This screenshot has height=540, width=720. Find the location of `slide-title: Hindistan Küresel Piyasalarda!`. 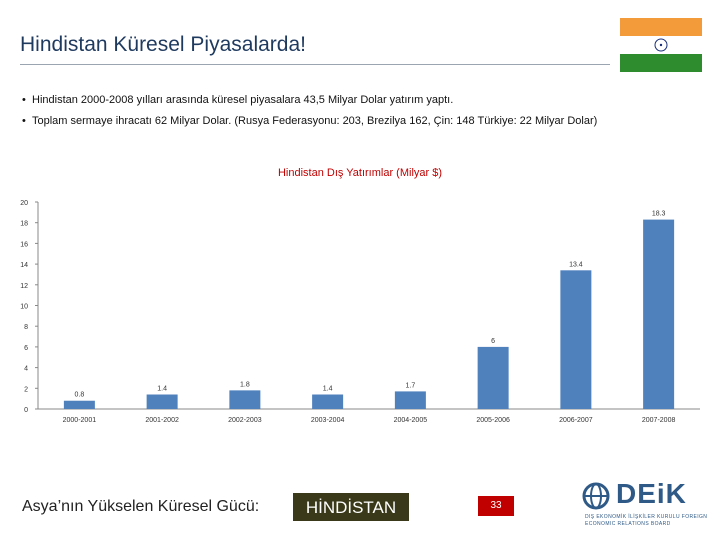

slide-title: Hindistan Küresel Piyasalarda! is located at coordinates (163, 44).